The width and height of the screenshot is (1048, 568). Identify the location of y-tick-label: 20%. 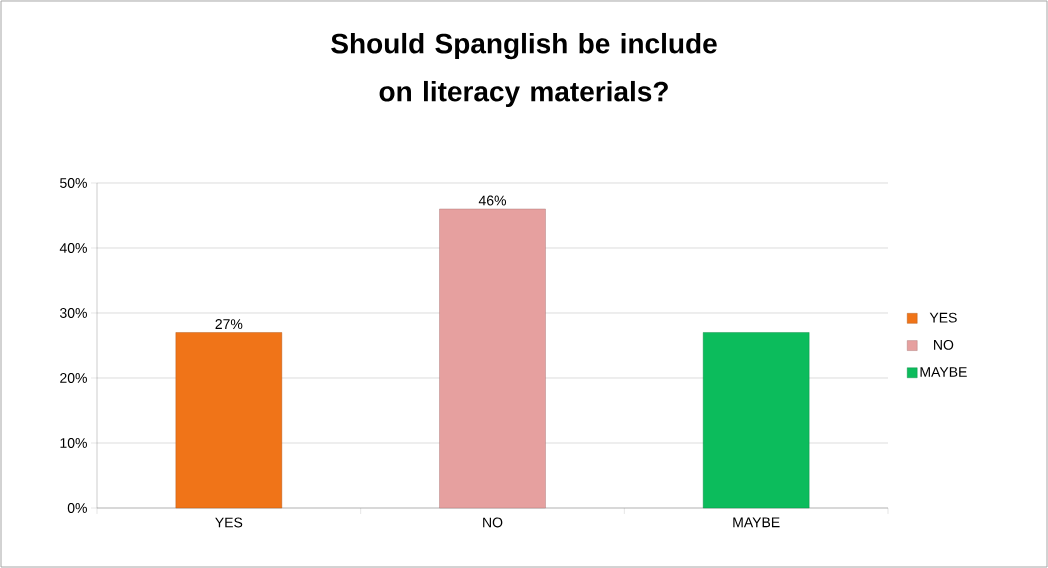
(73, 378).